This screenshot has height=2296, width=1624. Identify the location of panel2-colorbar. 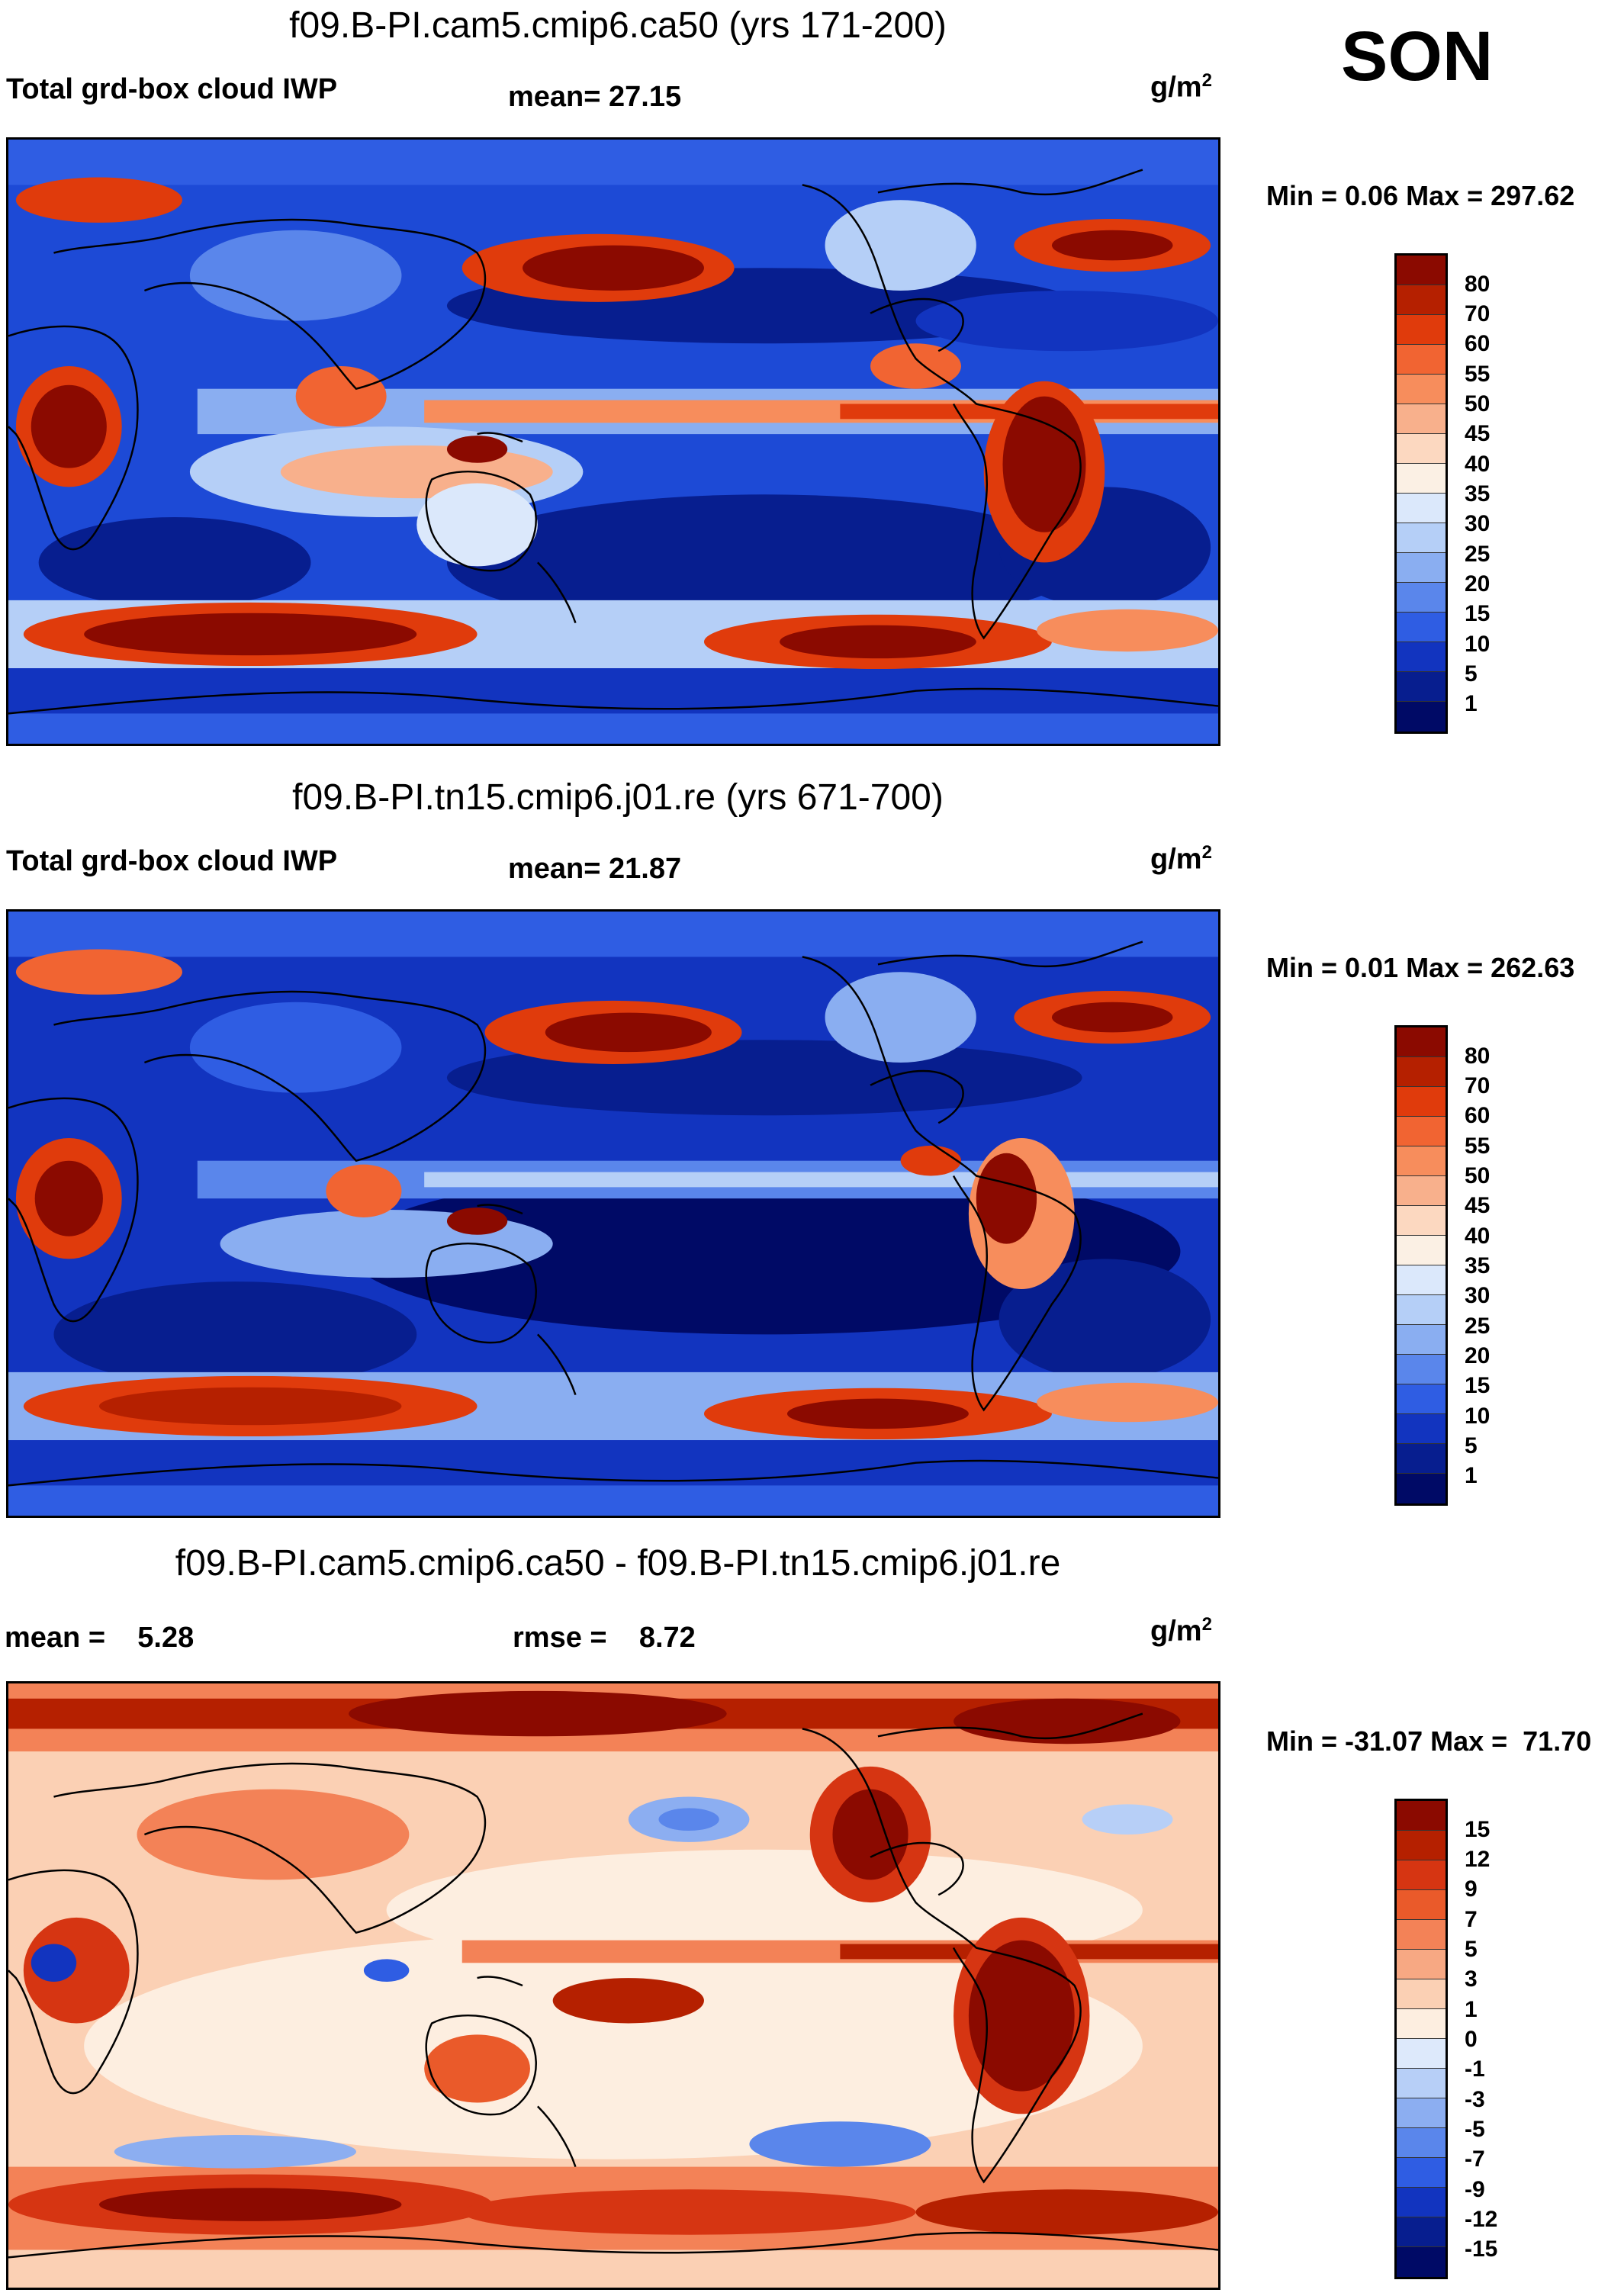
(1421, 1266).